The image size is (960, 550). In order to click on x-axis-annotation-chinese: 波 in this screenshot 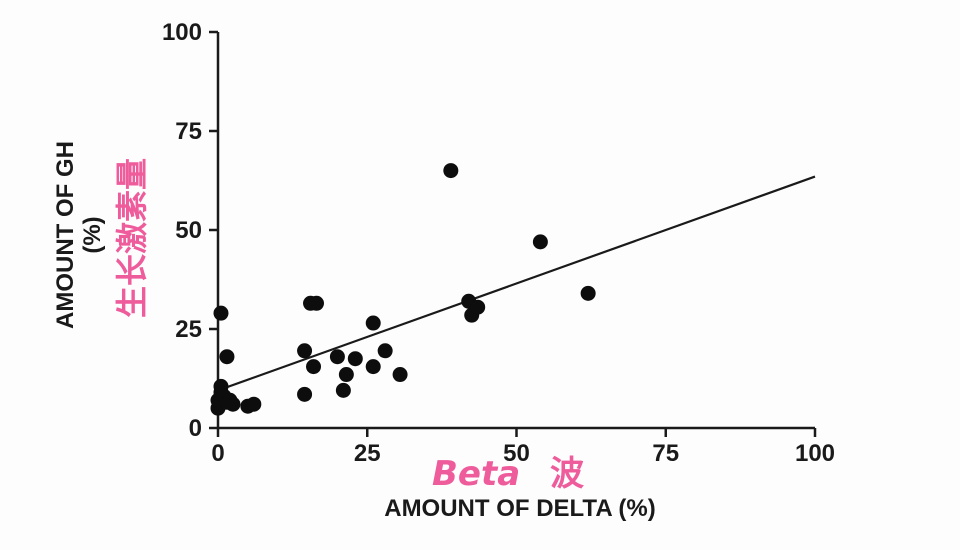, I will do `click(567, 474)`.